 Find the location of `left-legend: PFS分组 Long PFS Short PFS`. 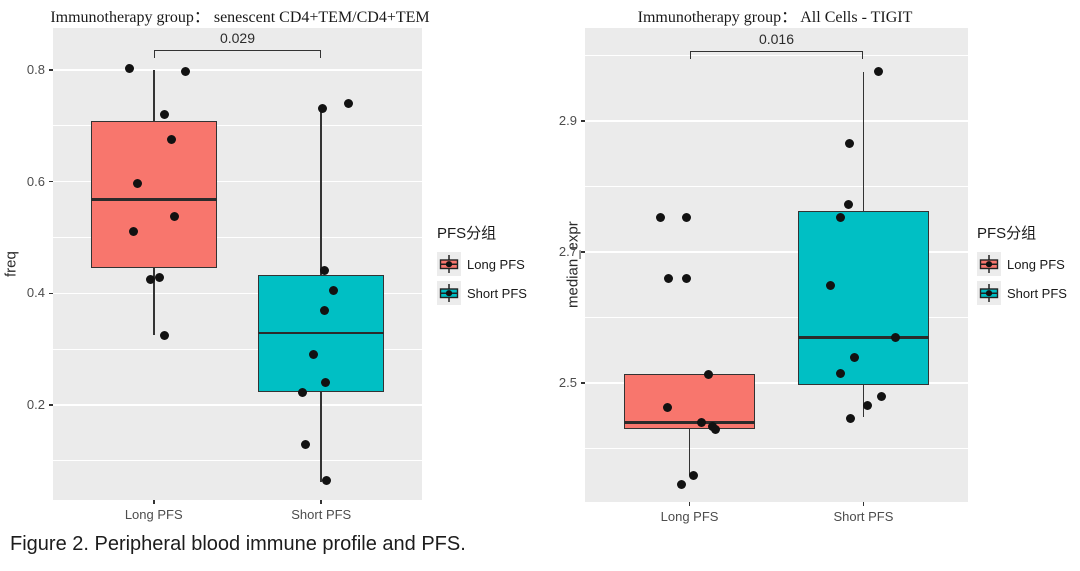

left-legend: PFS分组 Long PFS Short PFS is located at coordinates (492, 266).